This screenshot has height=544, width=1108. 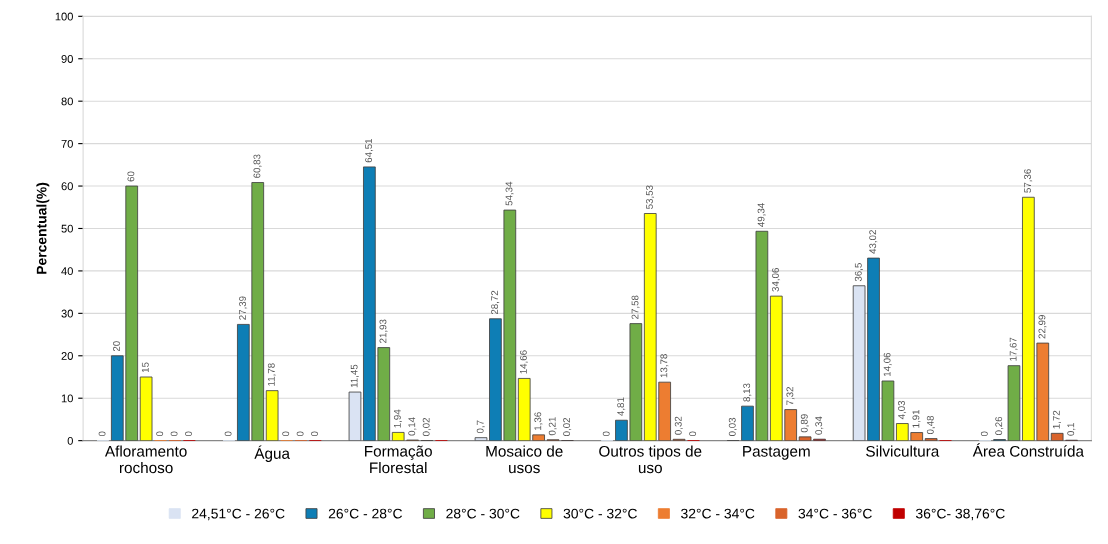 What do you see at coordinates (67, 356) in the screenshot?
I see `y-tick-label: 20` at bounding box center [67, 356].